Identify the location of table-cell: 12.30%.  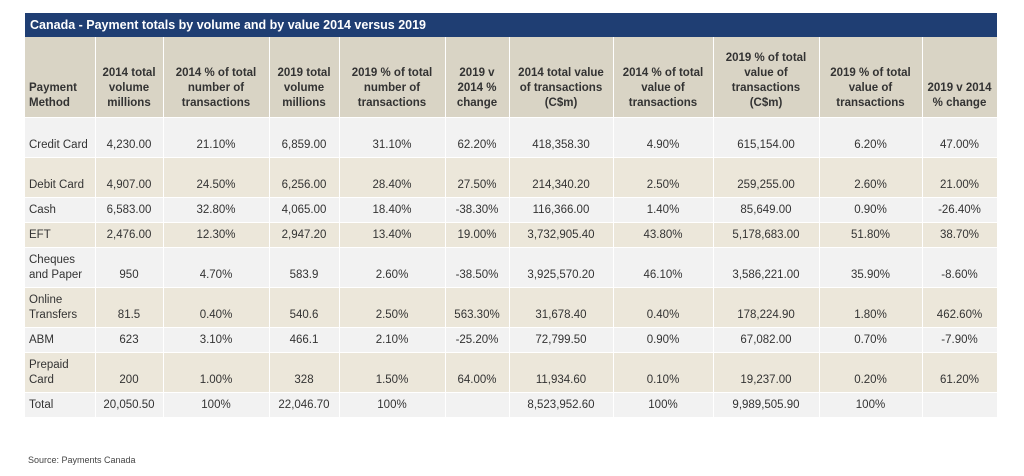
(216, 234).